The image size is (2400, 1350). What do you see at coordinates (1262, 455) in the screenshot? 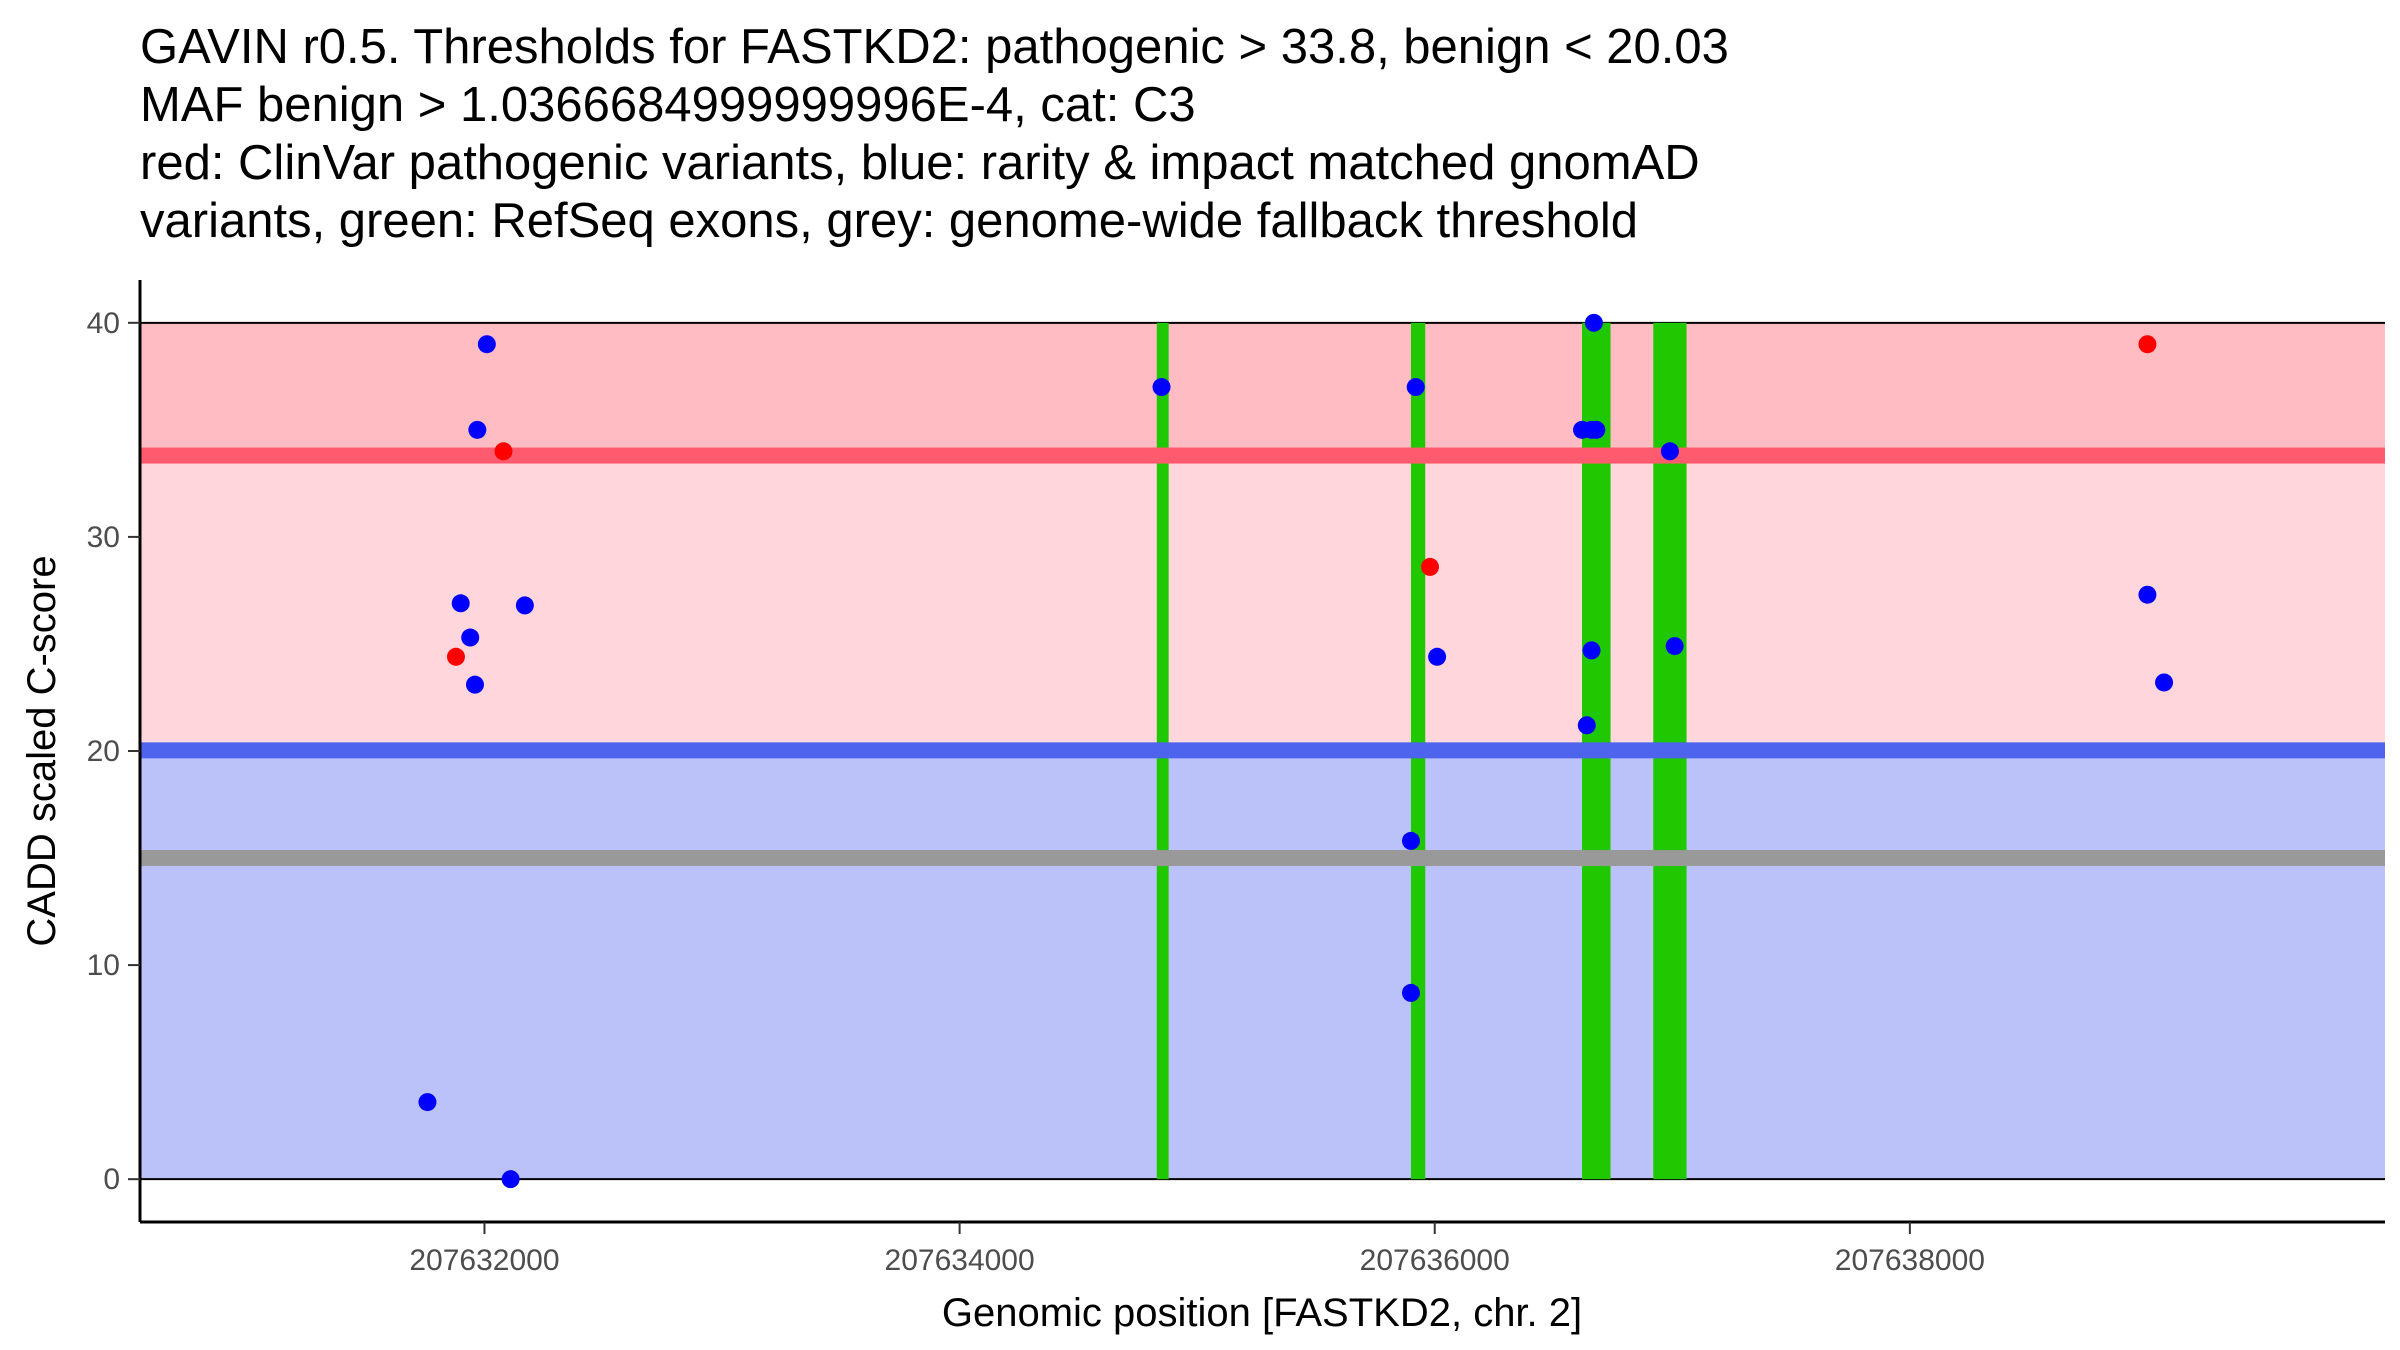
I see `pathogenic-threshold-line` at bounding box center [1262, 455].